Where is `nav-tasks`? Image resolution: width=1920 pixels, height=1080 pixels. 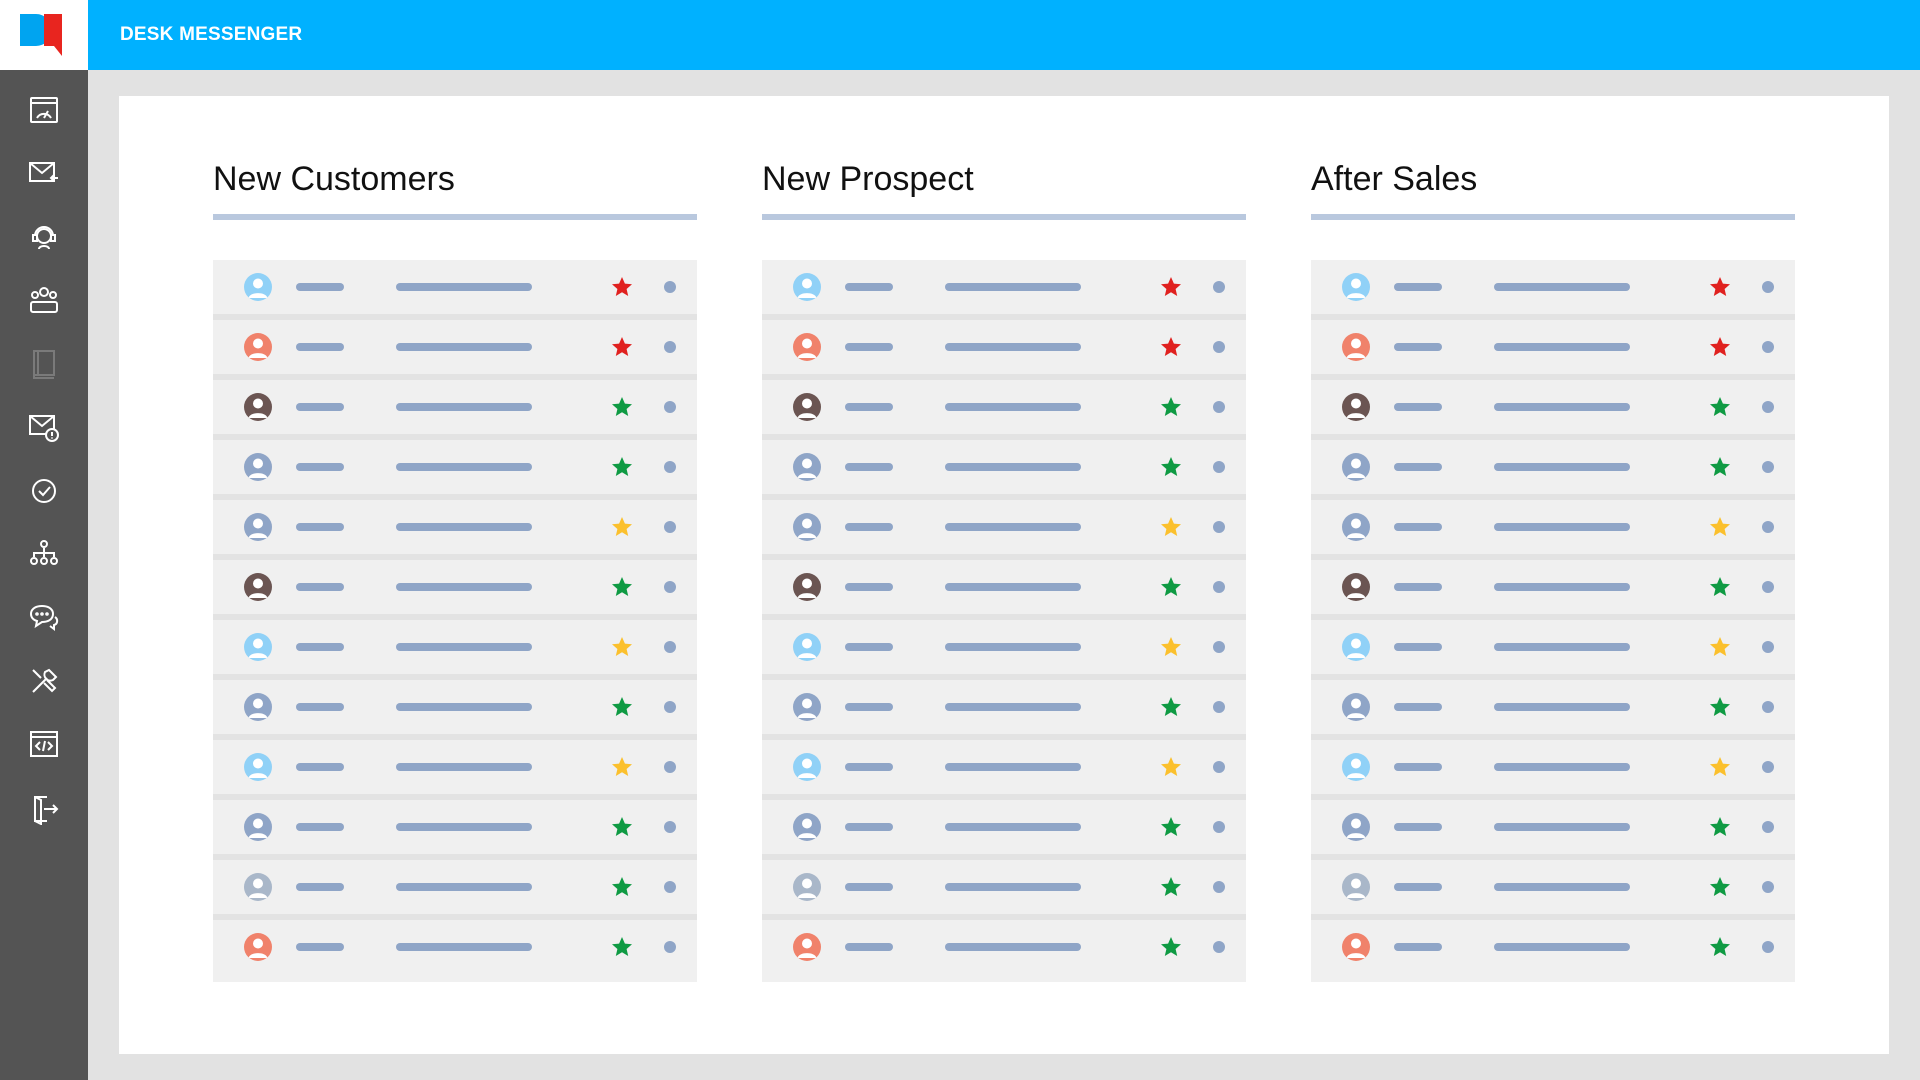 nav-tasks is located at coordinates (44, 491).